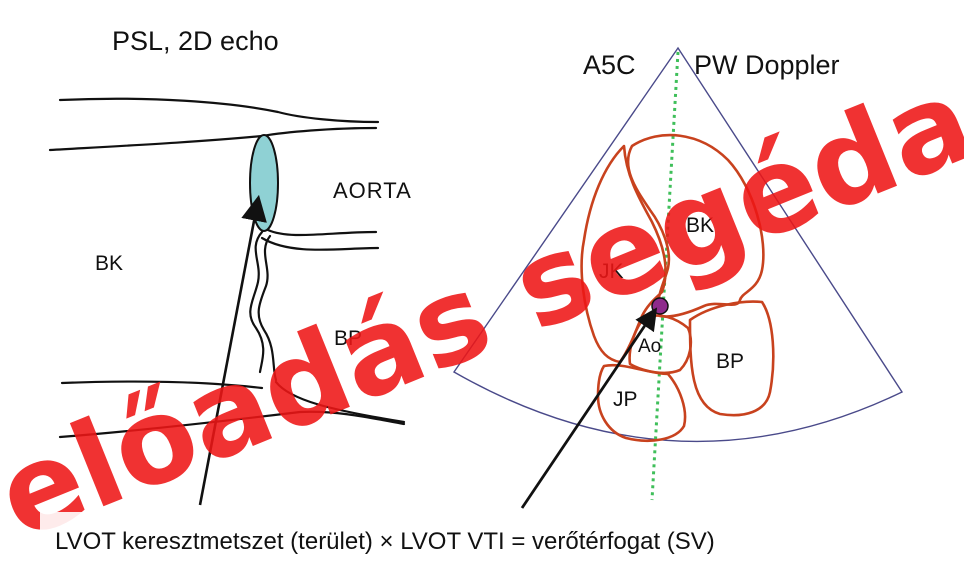 The width and height of the screenshot is (964, 574). I want to click on psl-bk-label: BK, so click(109, 263).